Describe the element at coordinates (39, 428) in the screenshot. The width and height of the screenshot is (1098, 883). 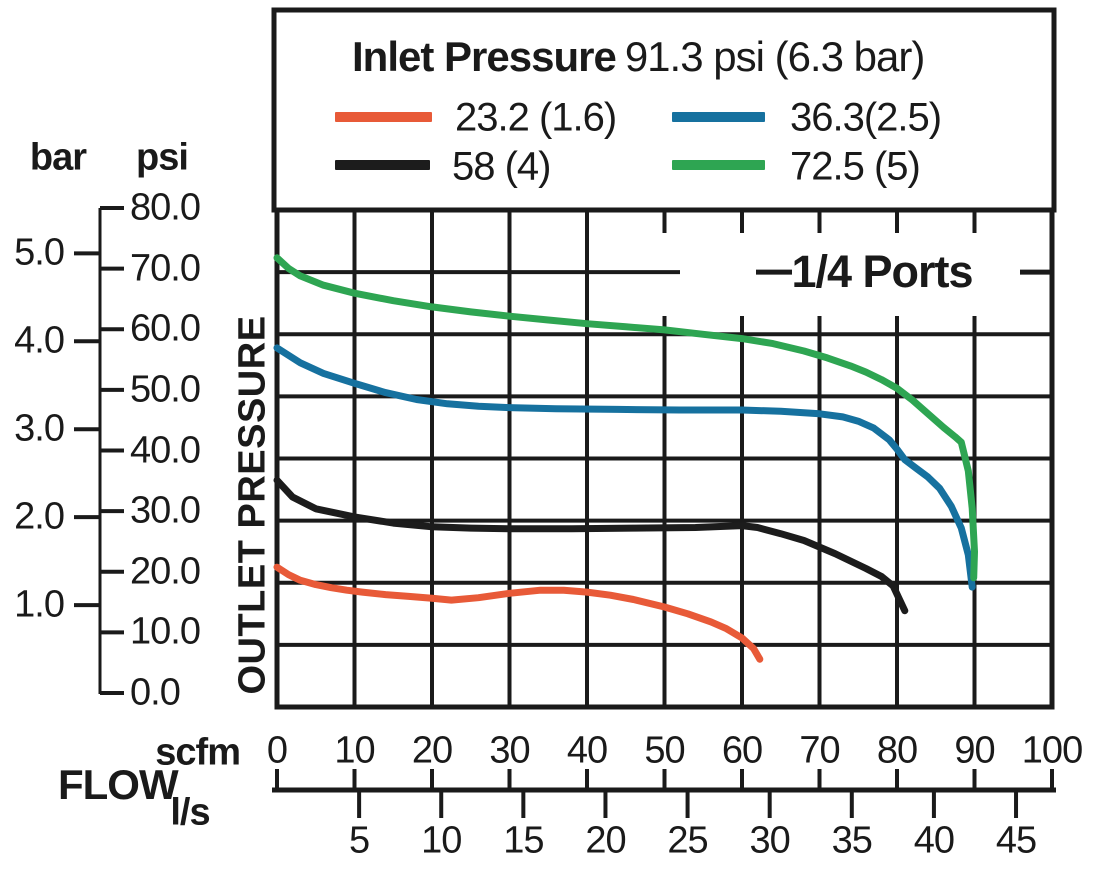
I see `bar-tick-label: 3.0` at that location.